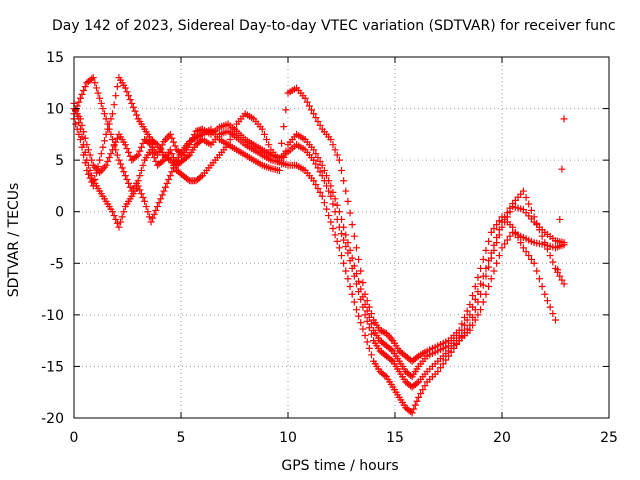 The height and width of the screenshot is (480, 640). What do you see at coordinates (74, 438) in the screenshot?
I see `x-tick-label: 0` at bounding box center [74, 438].